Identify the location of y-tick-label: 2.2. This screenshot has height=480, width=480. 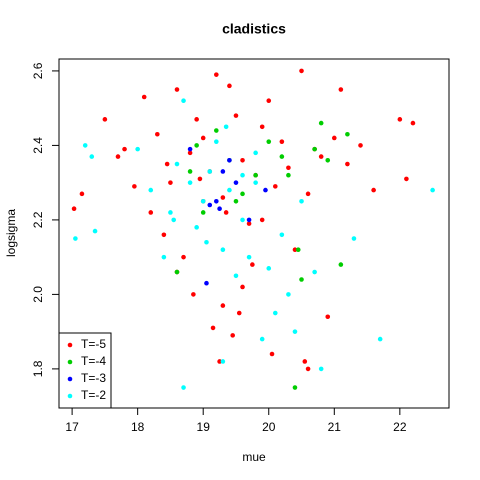
(38, 219).